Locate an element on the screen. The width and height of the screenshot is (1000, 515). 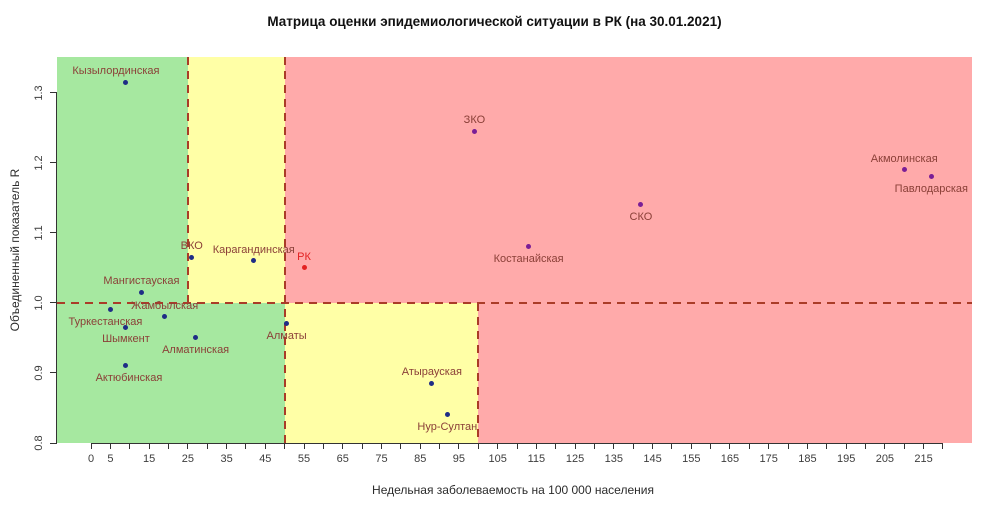
x-tick-label: 115 is located at coordinates (536, 459).